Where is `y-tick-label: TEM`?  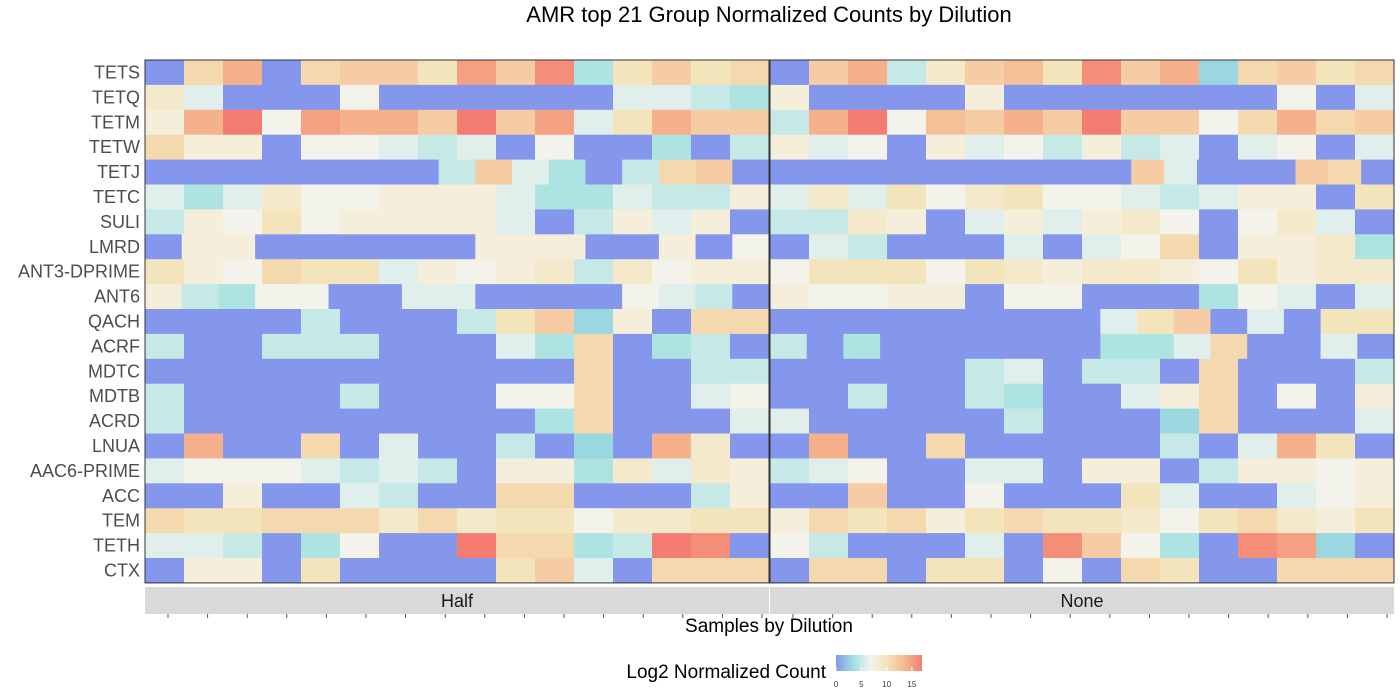 y-tick-label: TEM is located at coordinates (121, 521).